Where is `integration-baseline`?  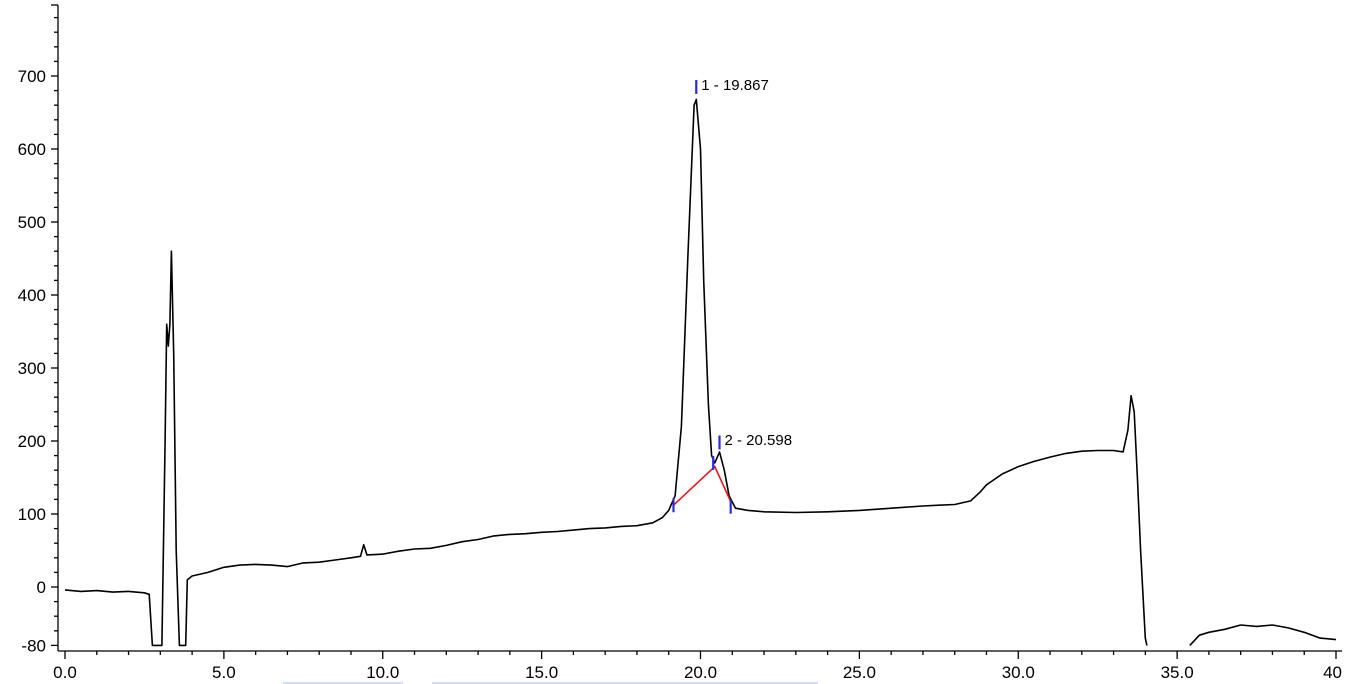 integration-baseline is located at coordinates (702, 485).